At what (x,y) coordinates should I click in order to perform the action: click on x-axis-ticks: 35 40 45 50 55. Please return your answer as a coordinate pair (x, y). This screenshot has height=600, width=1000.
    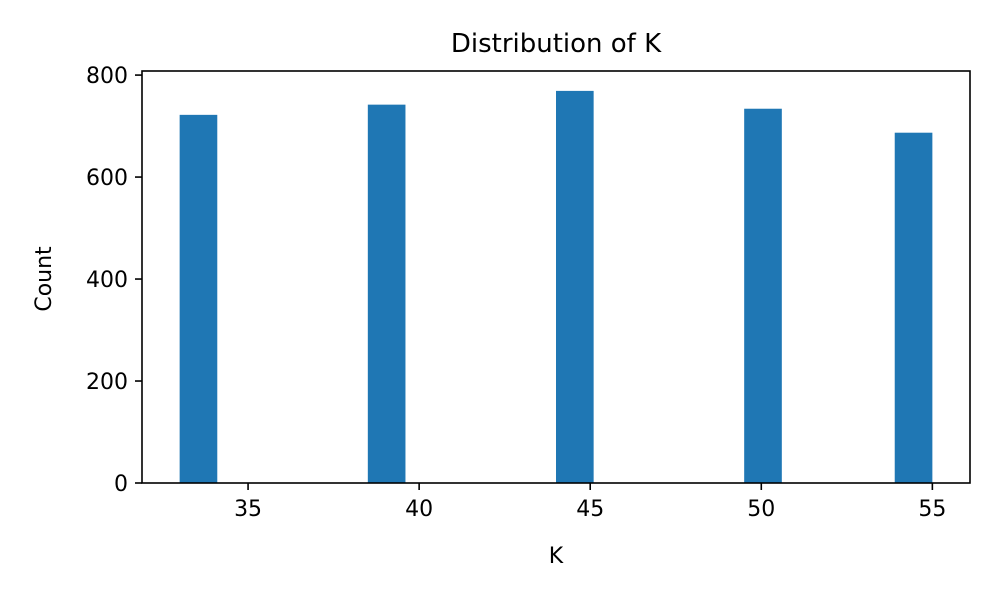
    Looking at the image, I should click on (590, 502).